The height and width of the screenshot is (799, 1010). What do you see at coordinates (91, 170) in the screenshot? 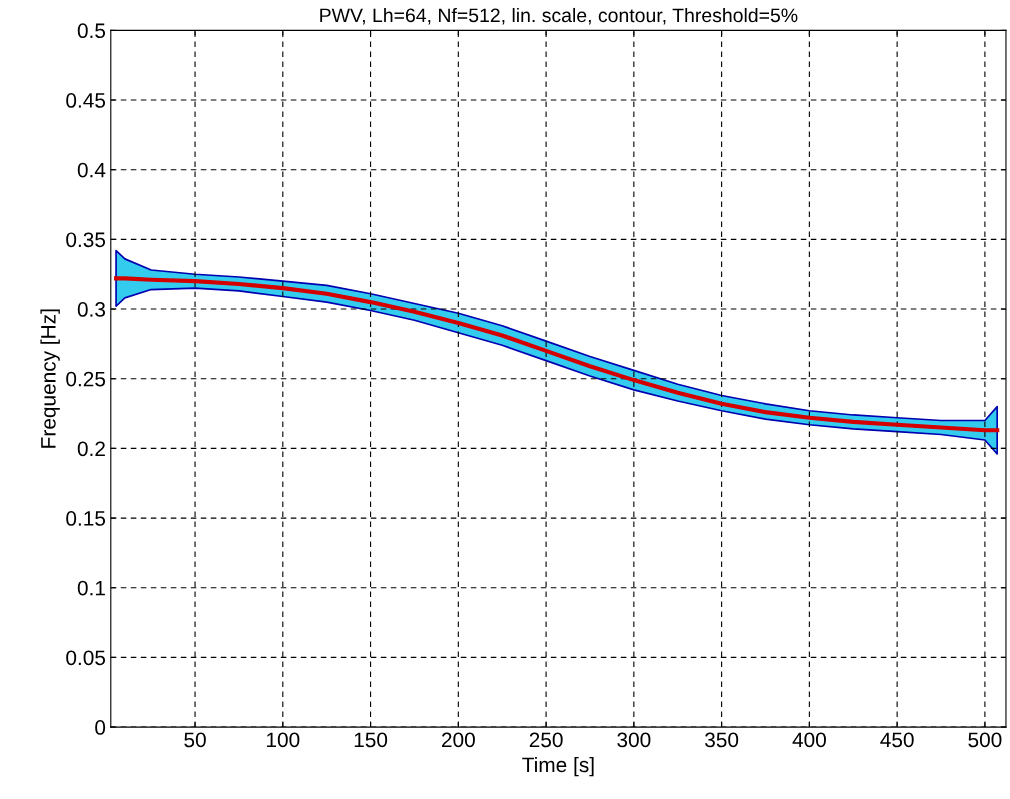
I see `y-tick-label: 0.4` at bounding box center [91, 170].